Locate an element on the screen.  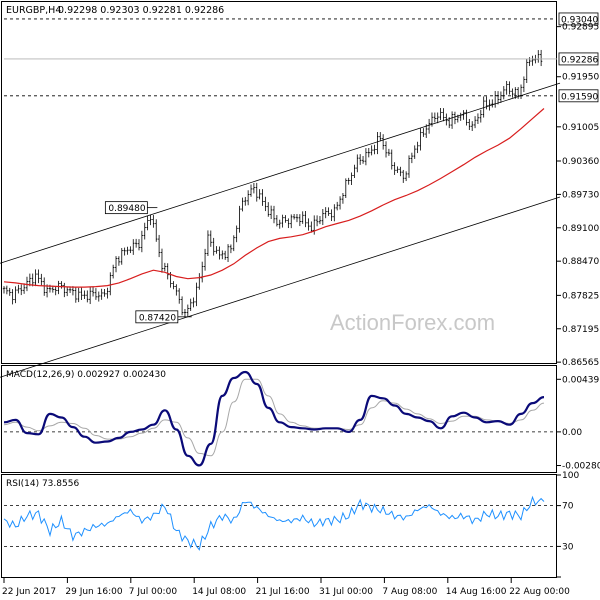
price-ytick-label: 0.91950 is located at coordinates (580, 78).